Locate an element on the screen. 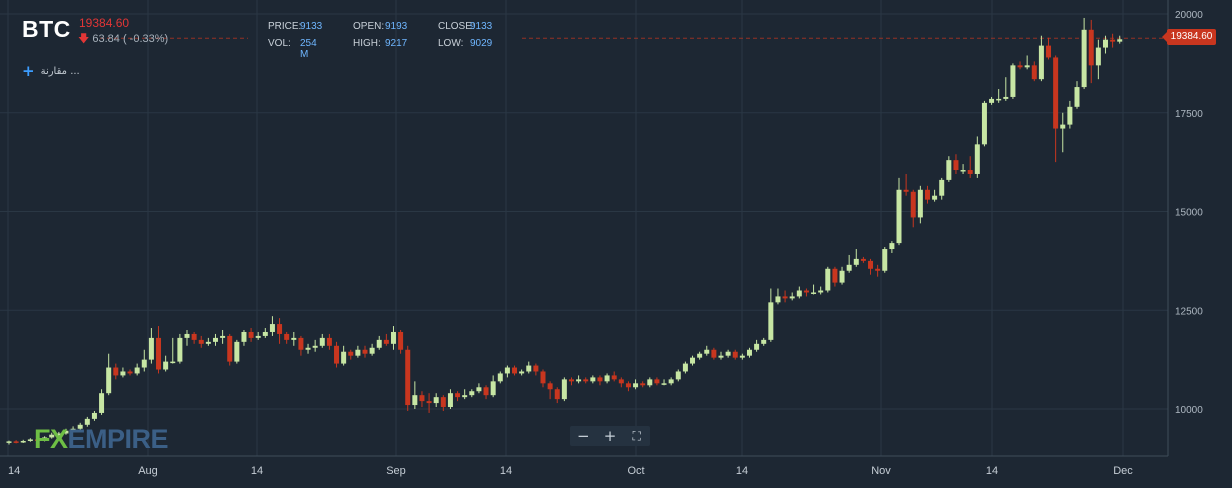 Image resolution: width=1232 pixels, height=488 pixels. zoom-out-button: − is located at coordinates (583, 436).